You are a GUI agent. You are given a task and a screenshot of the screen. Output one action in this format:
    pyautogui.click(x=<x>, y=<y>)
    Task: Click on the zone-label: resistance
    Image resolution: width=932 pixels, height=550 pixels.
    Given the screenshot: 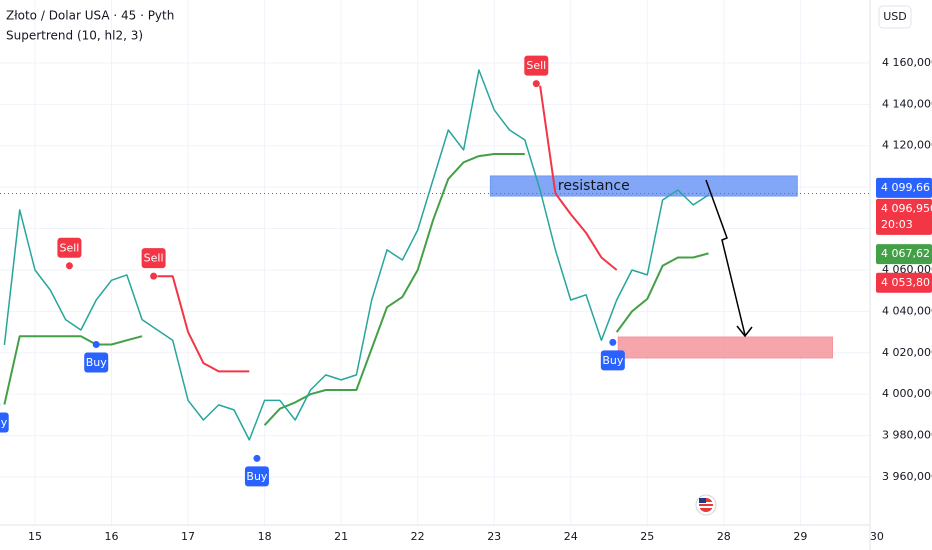 What is the action you would take?
    pyautogui.click(x=594, y=186)
    